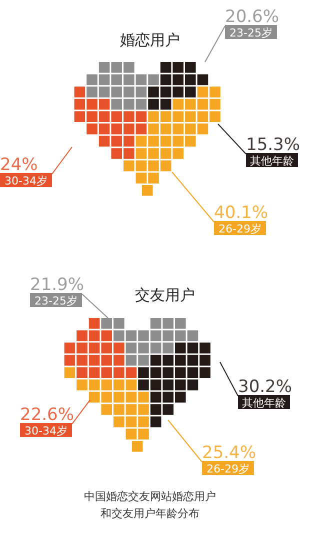 The height and width of the screenshot is (544, 320). Describe the element at coordinates (252, 17) in the screenshot. I see `data-label: 20.6%` at that location.